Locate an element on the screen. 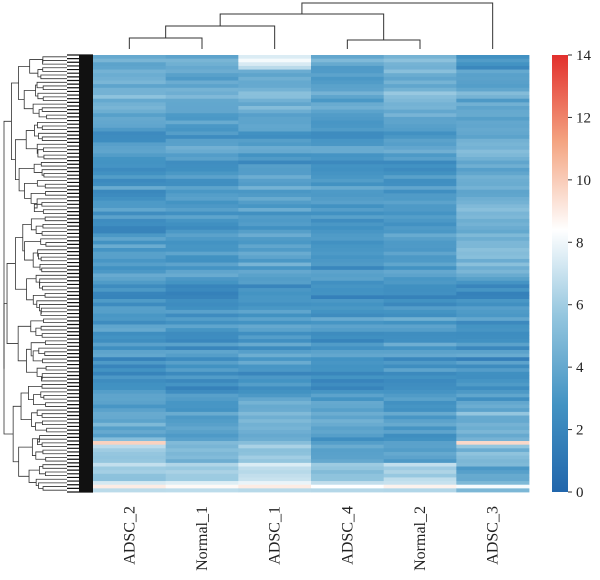 The image size is (600, 580). colorbar: 0 2 4 6 8 10 12 14 is located at coordinates (572, 274).